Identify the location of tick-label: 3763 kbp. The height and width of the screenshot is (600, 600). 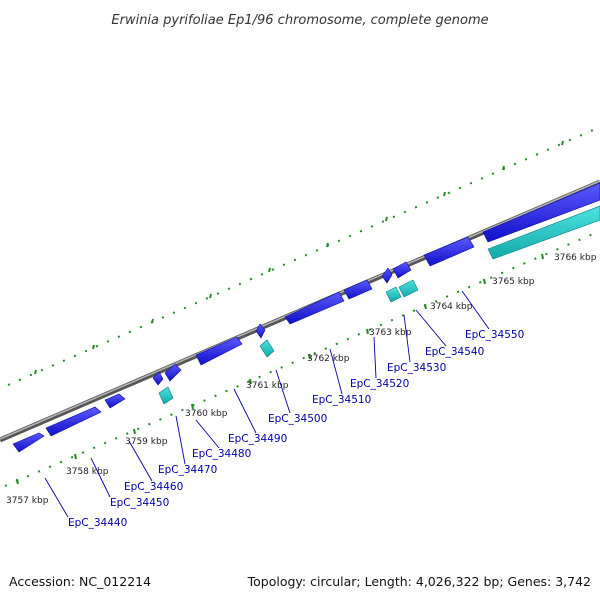
(390, 333).